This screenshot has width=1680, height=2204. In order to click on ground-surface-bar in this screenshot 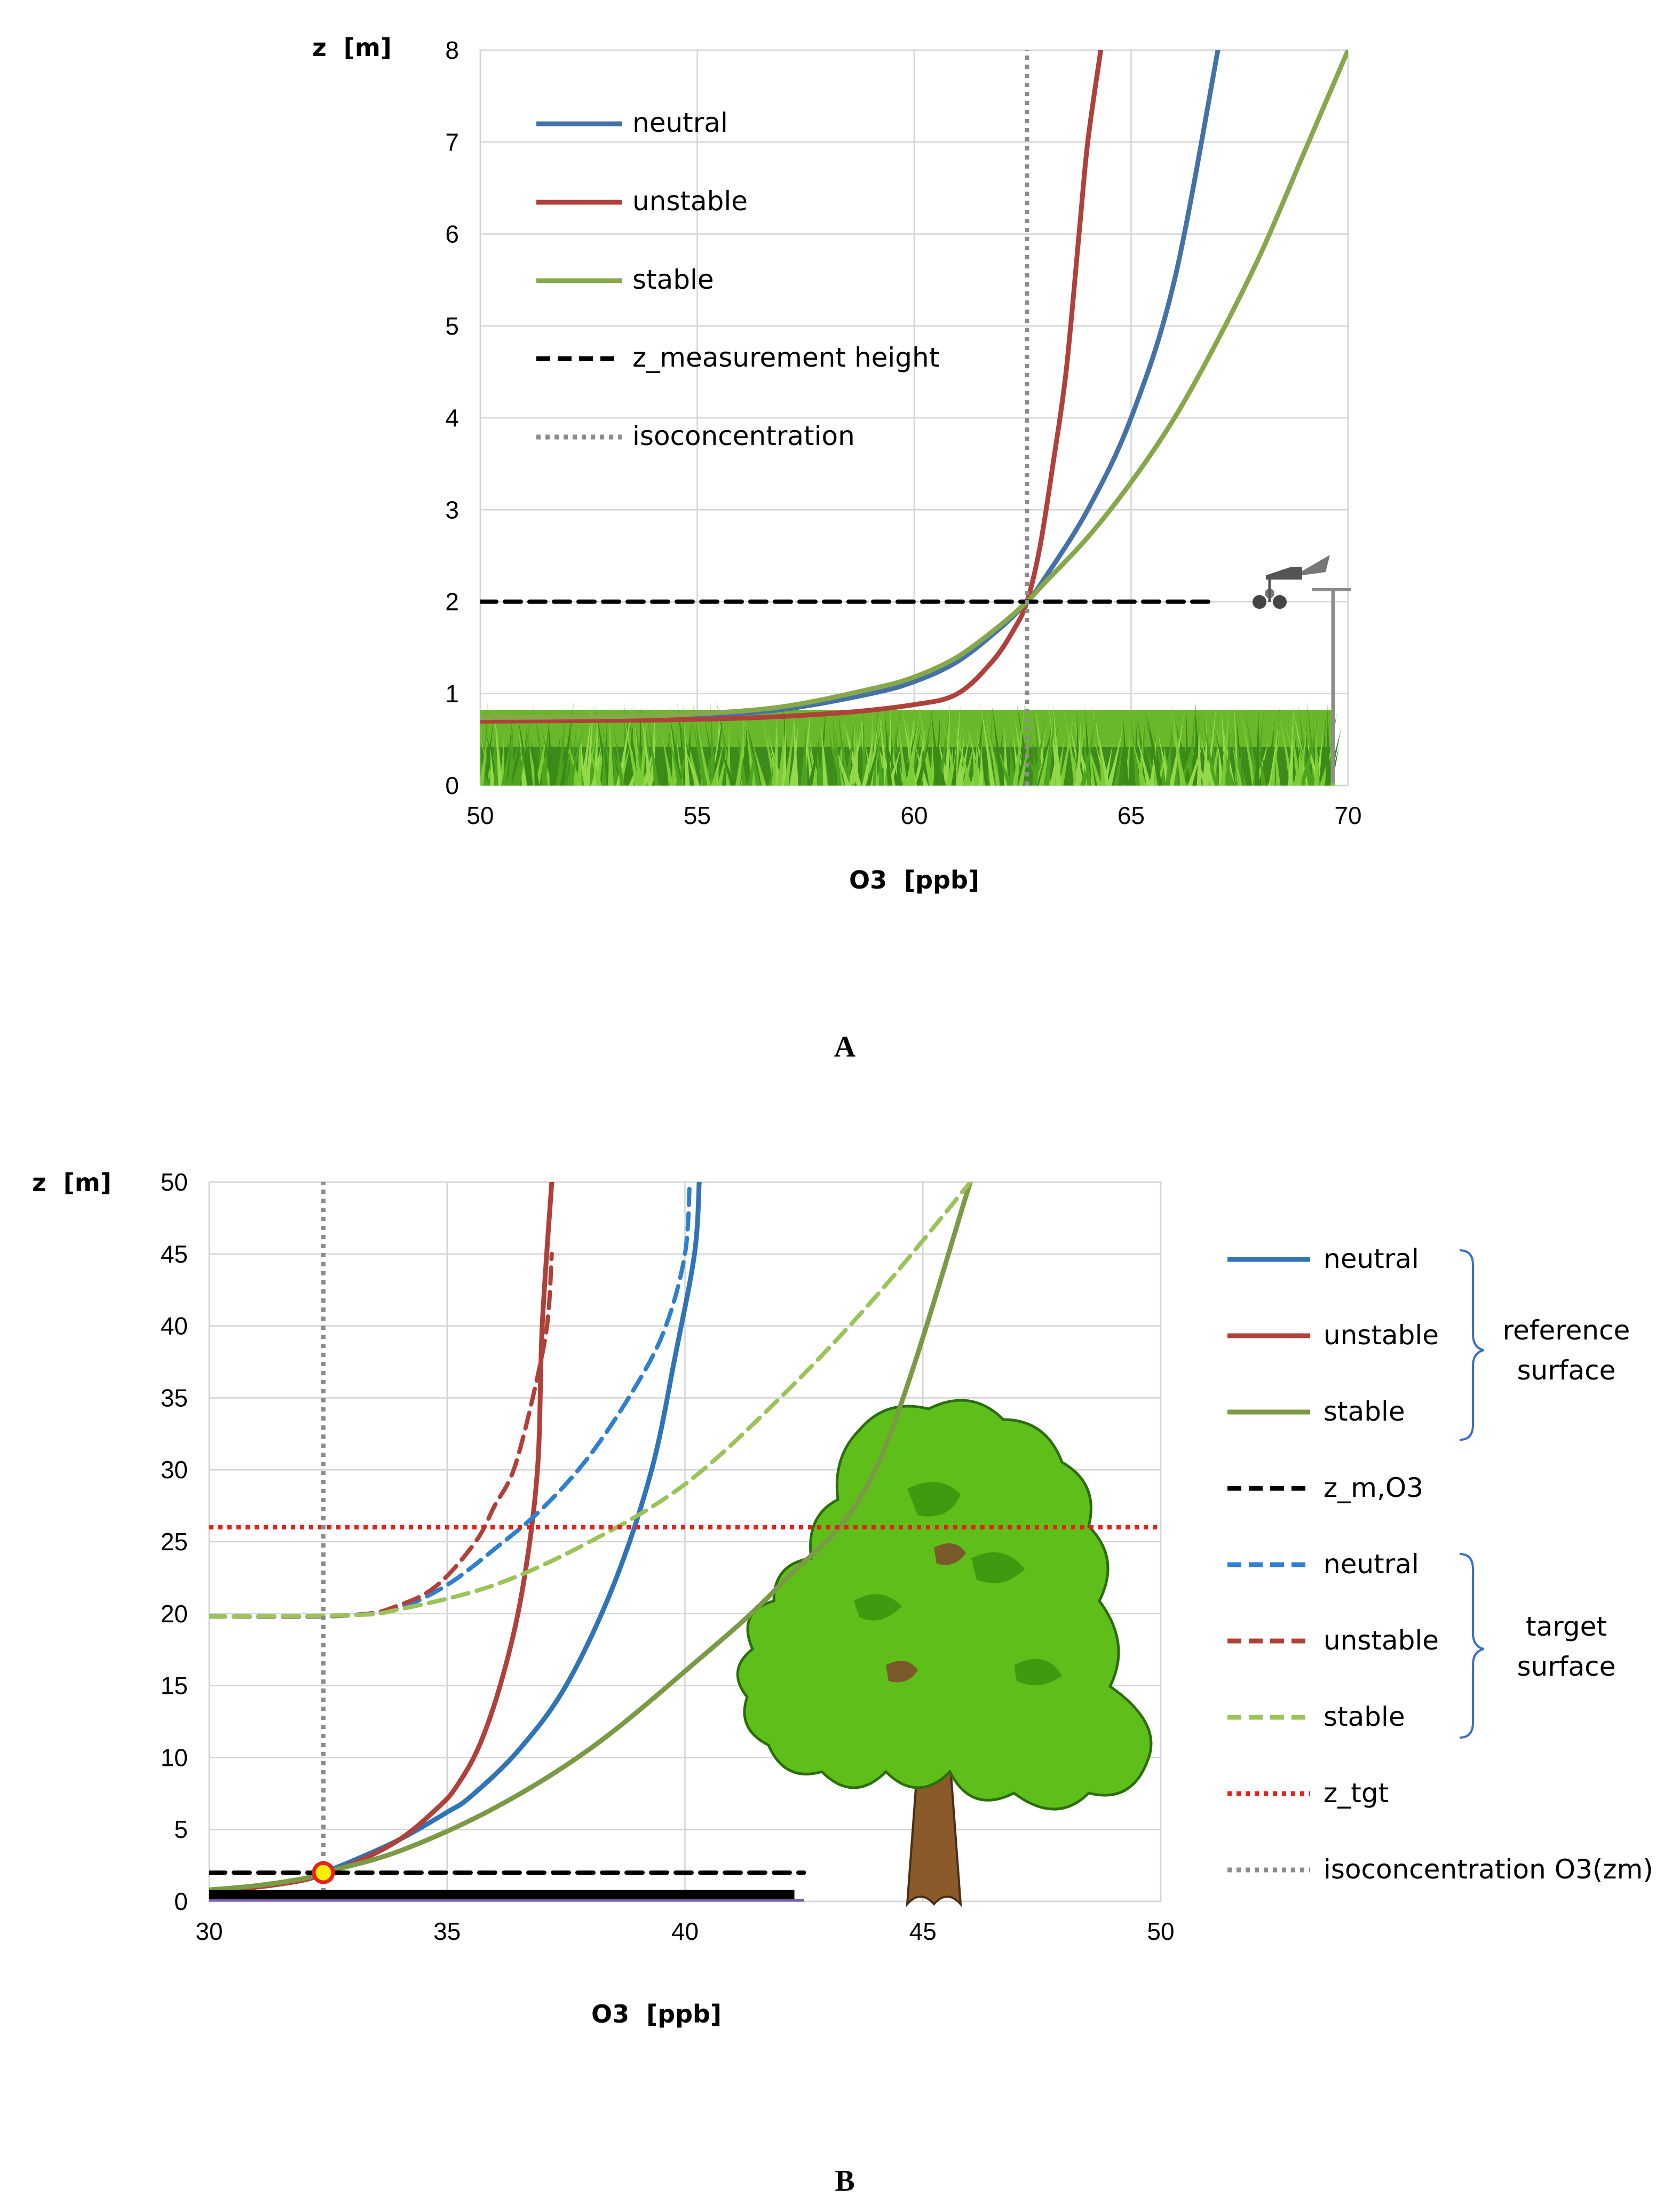, I will do `click(502, 1896)`.